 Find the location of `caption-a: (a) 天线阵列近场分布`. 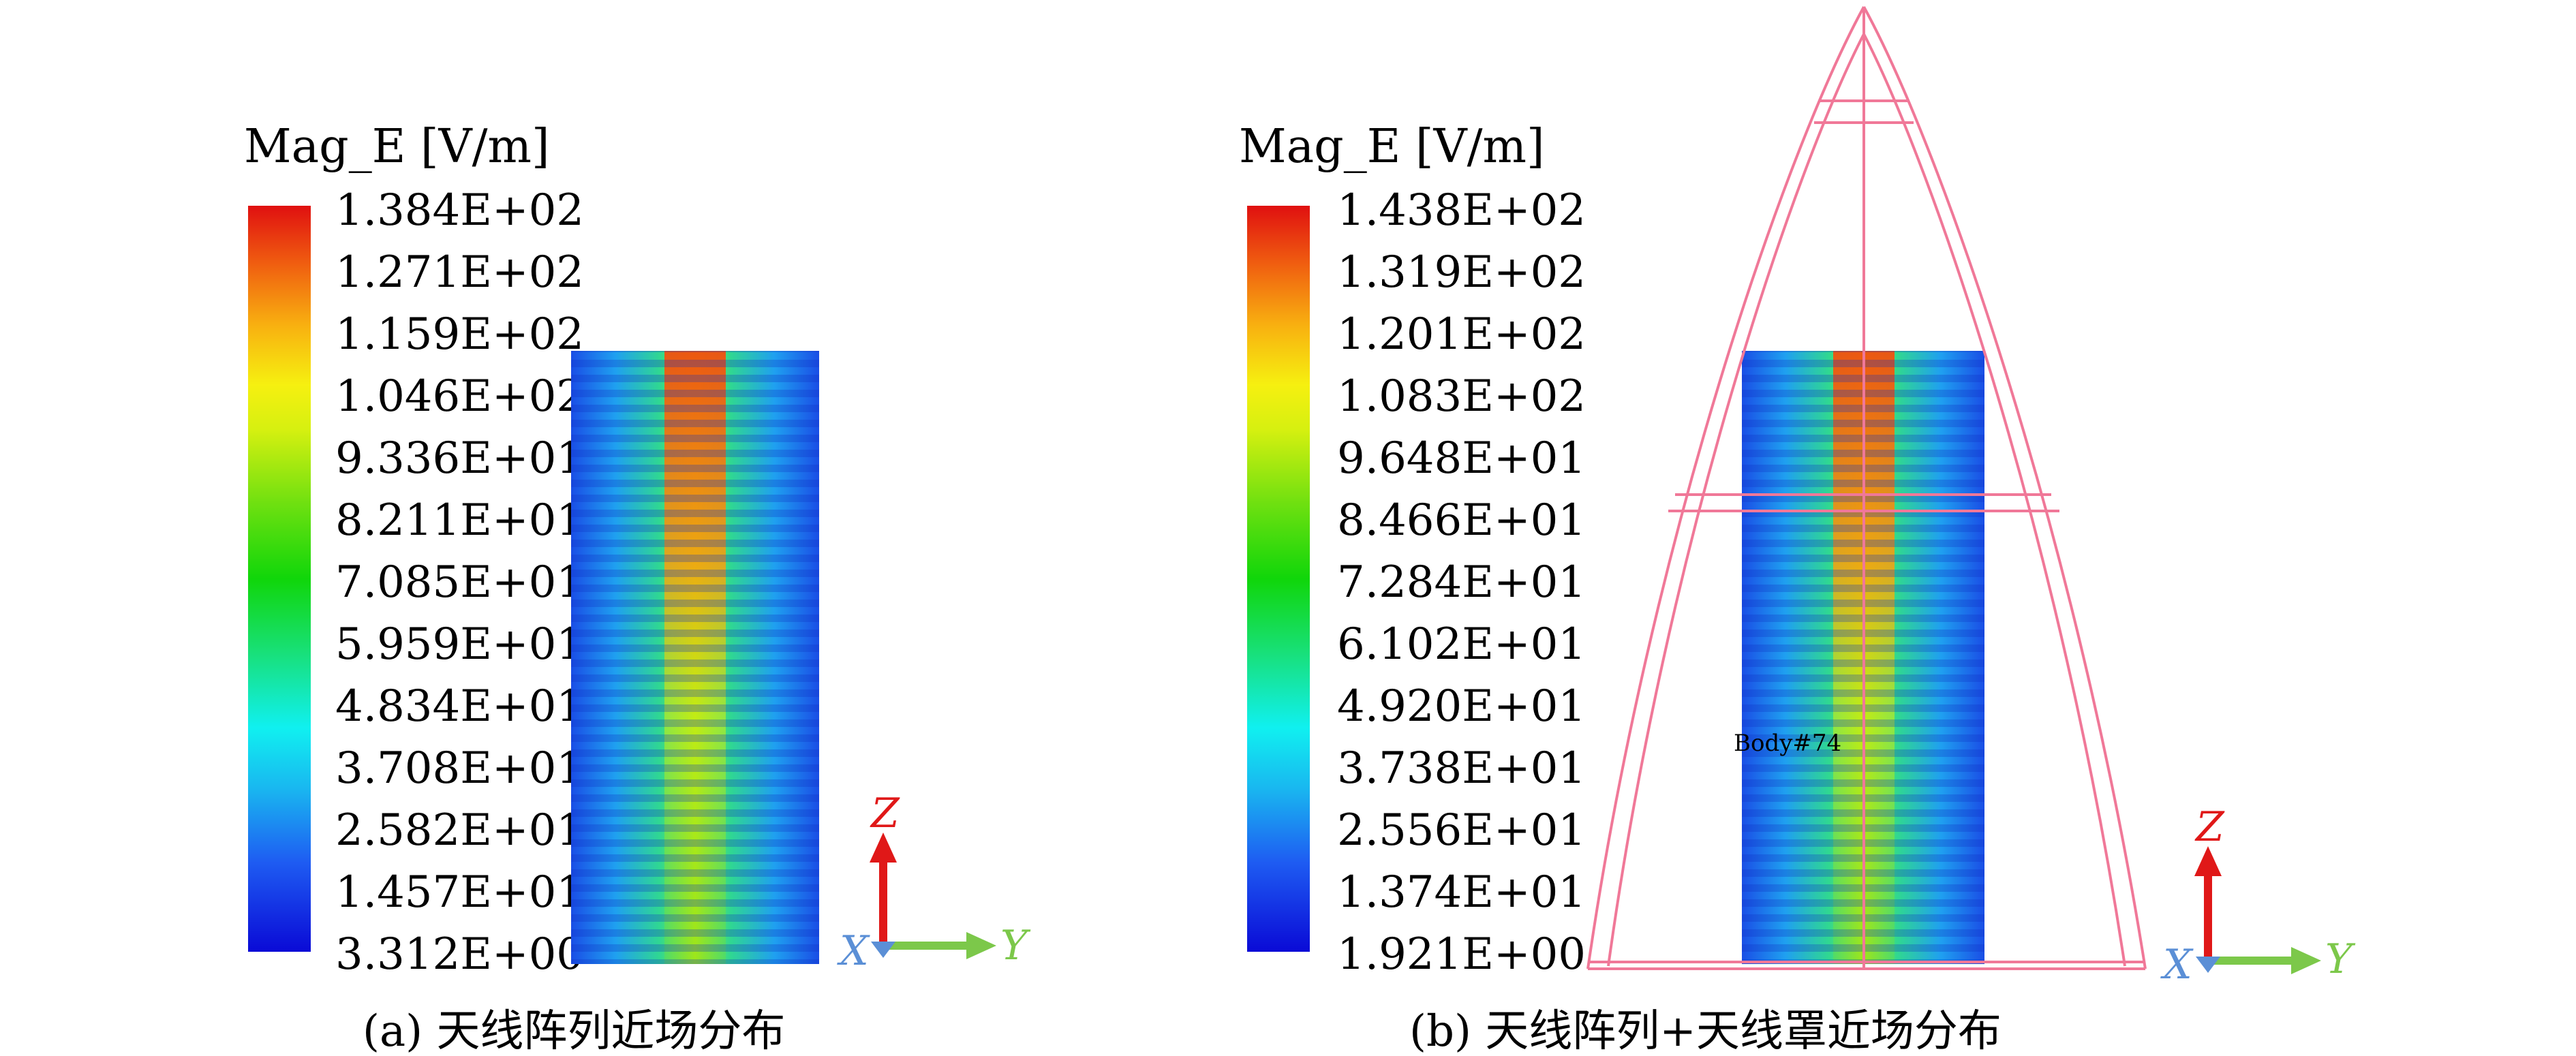

caption-a: (a) 天线阵列近场分布 is located at coordinates (574, 1031).